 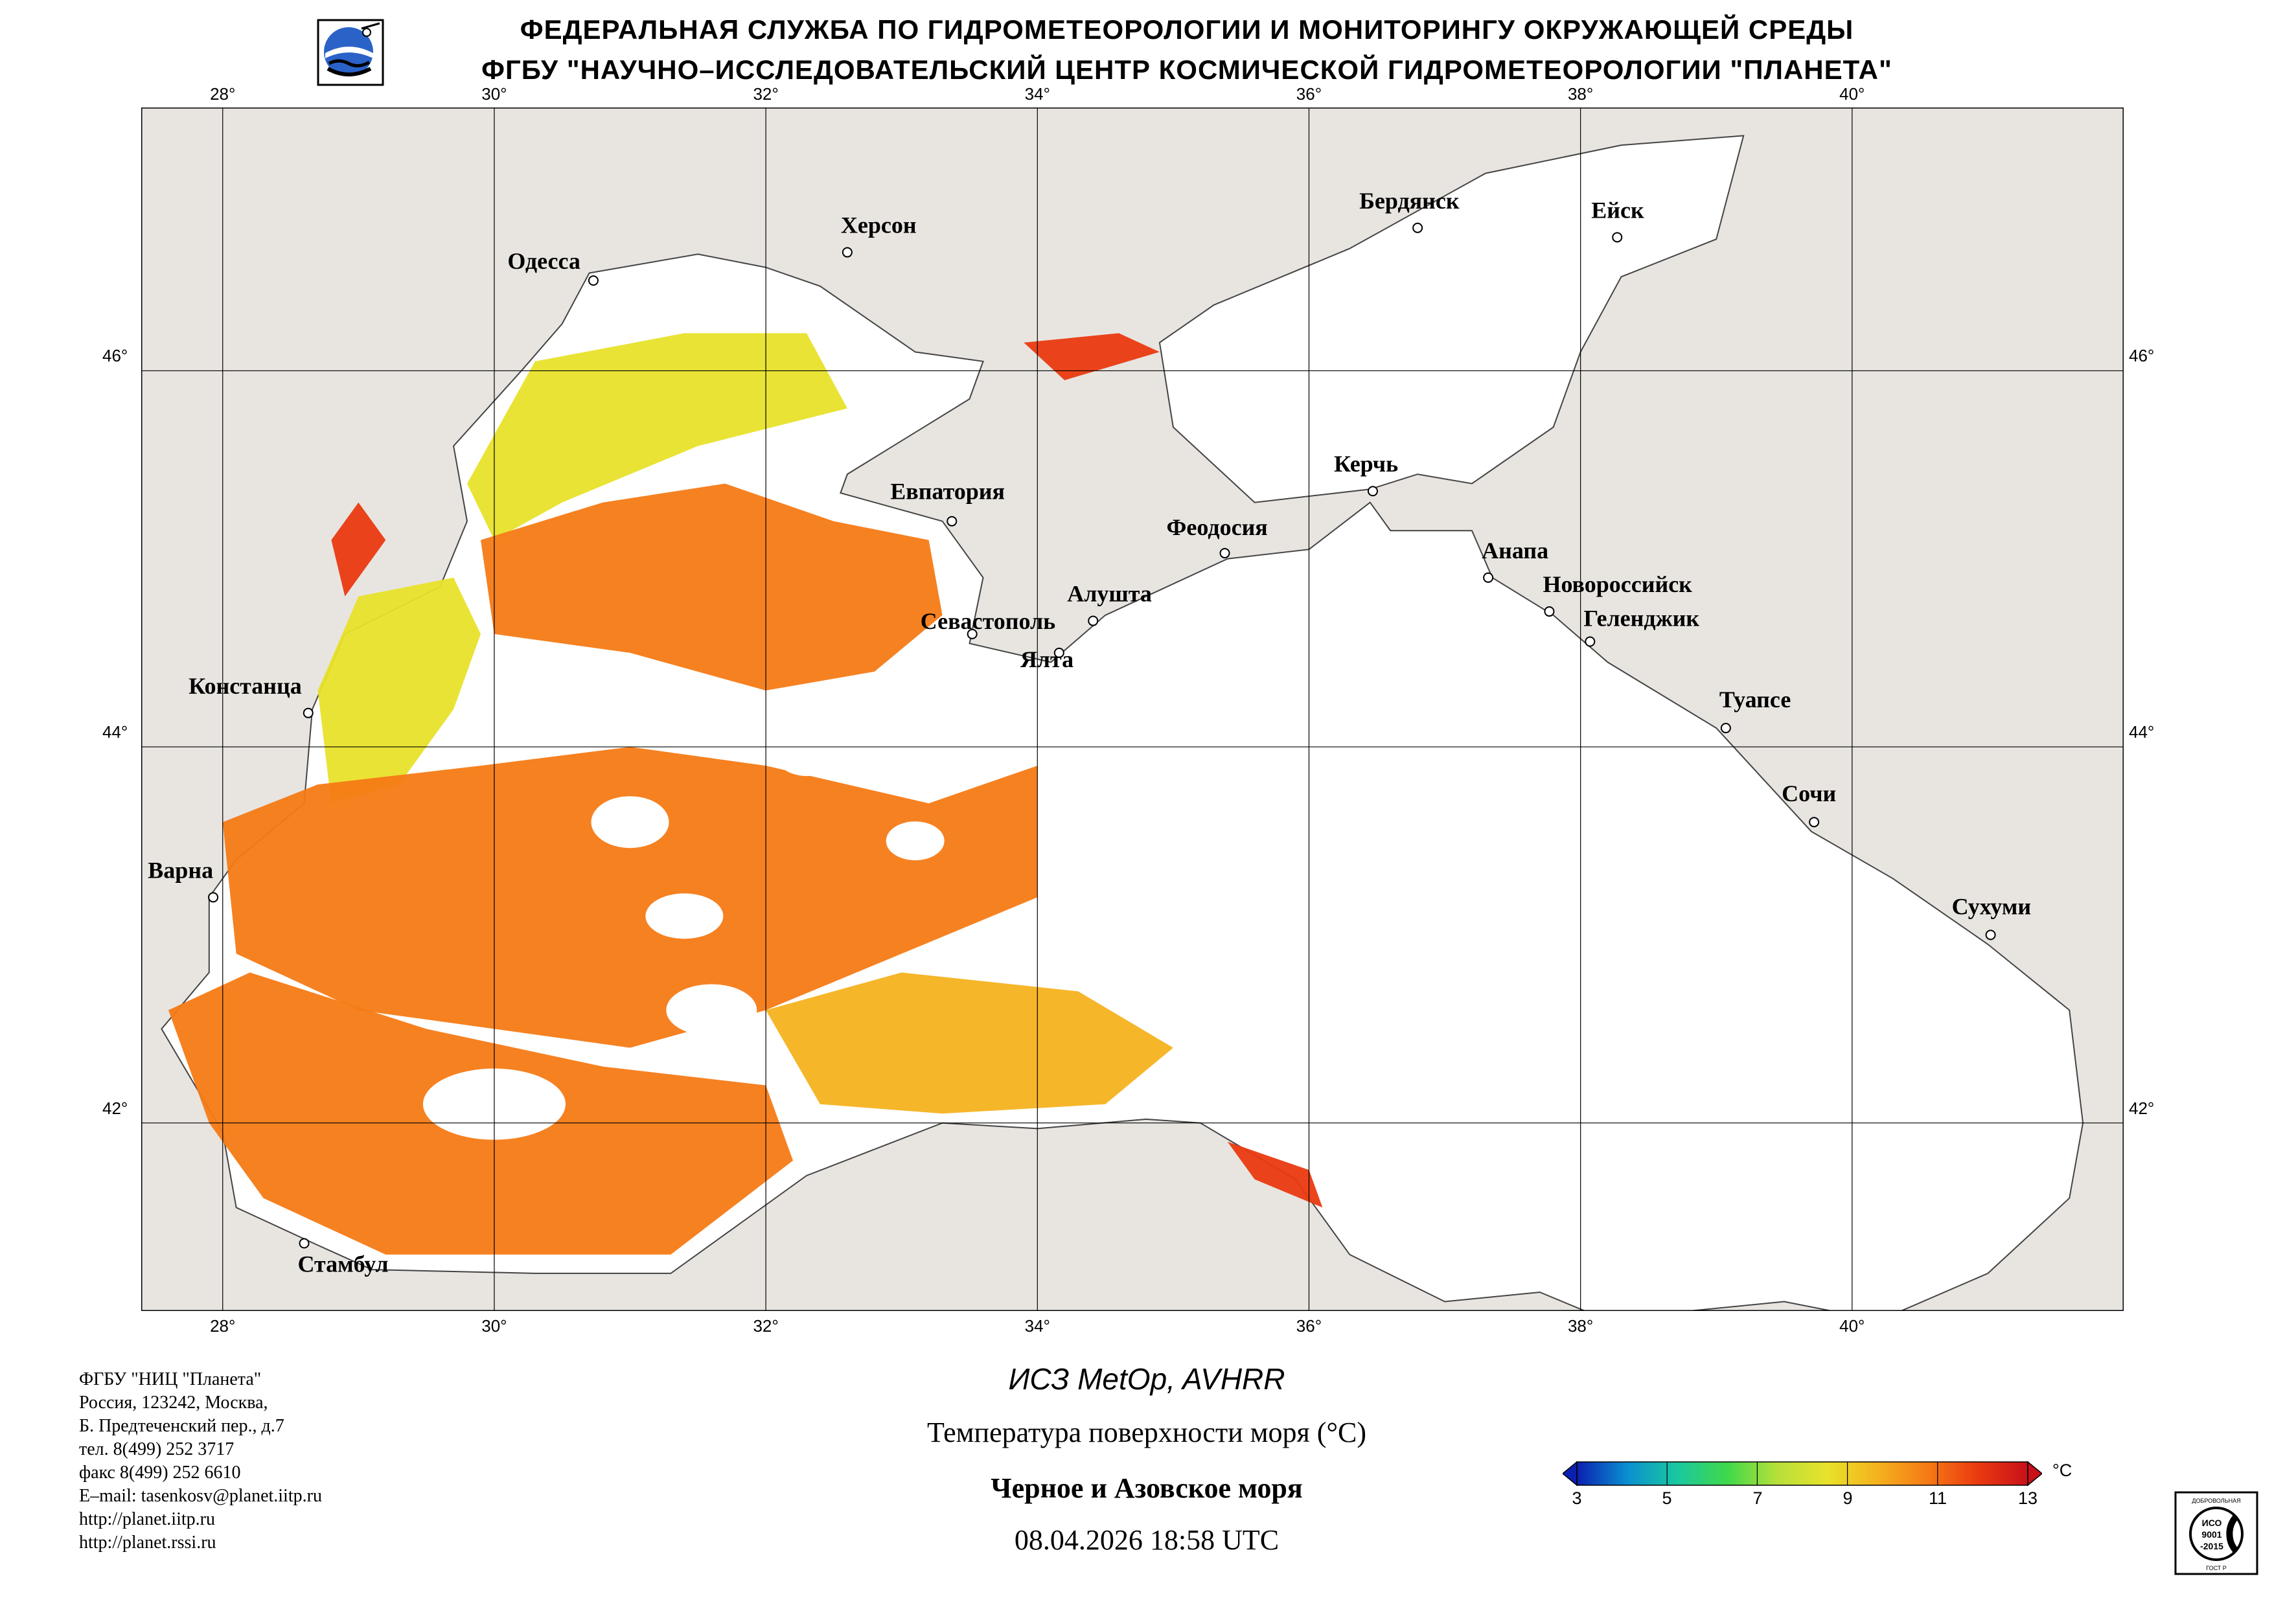 I want to click on iso-top-text: ДОБРОВОЛЬНАЯ, so click(x=2216, y=1501).